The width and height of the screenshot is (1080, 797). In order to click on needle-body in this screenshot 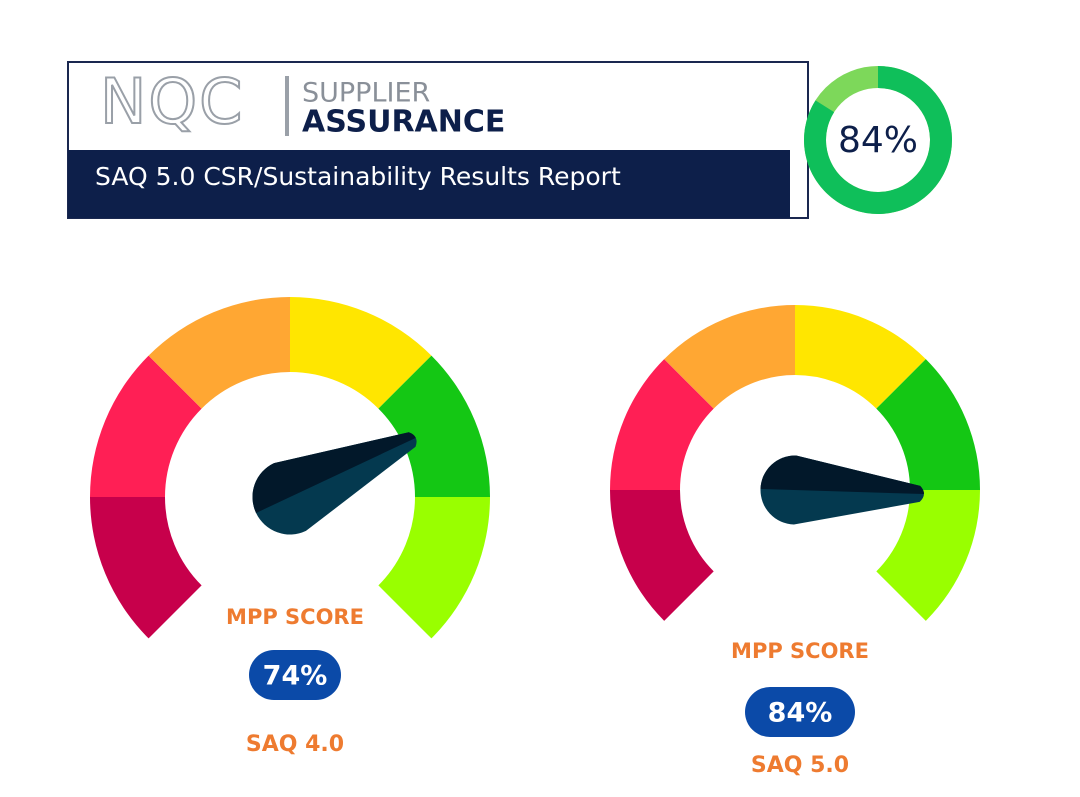, I will do `click(334, 483)`.